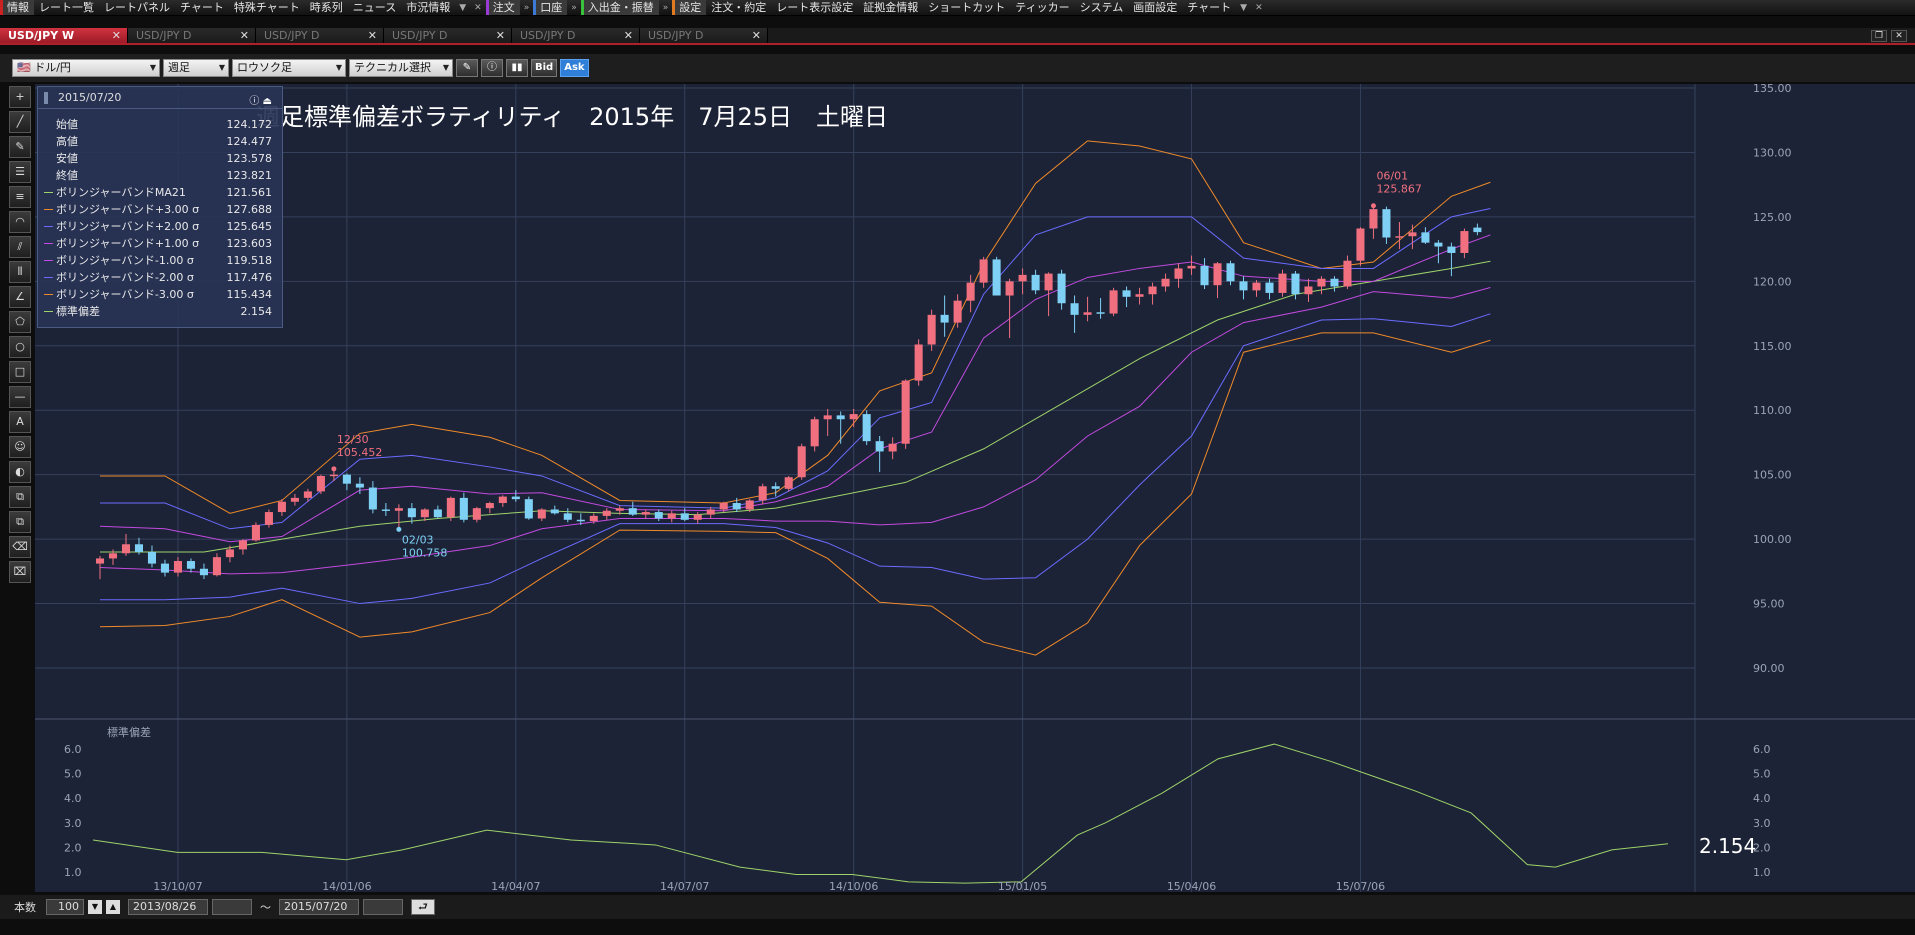 The width and height of the screenshot is (1915, 935). Describe the element at coordinates (1879, 36) in the screenshot. I see `restore-icon: ❐` at that location.